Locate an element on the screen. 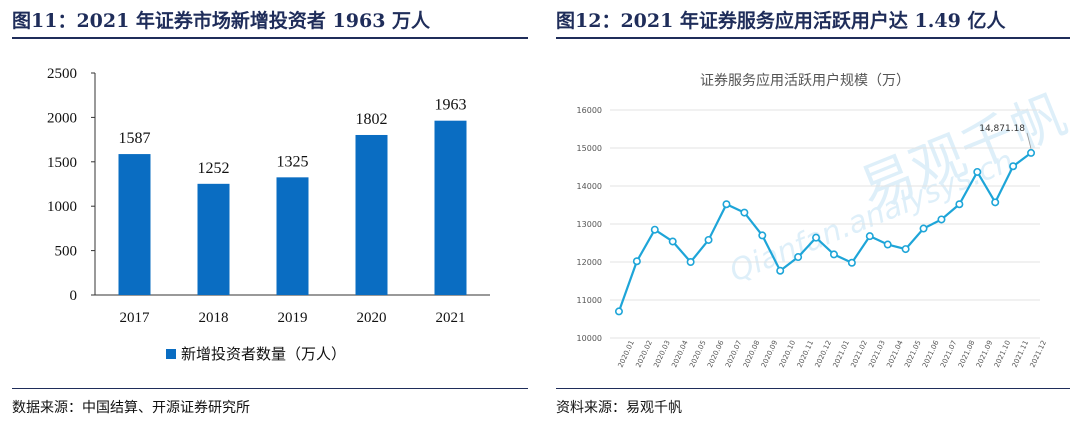 Image resolution: width=1080 pixels, height=427 pixels. x-tick-label: 2020.07 is located at coordinates (733, 354).